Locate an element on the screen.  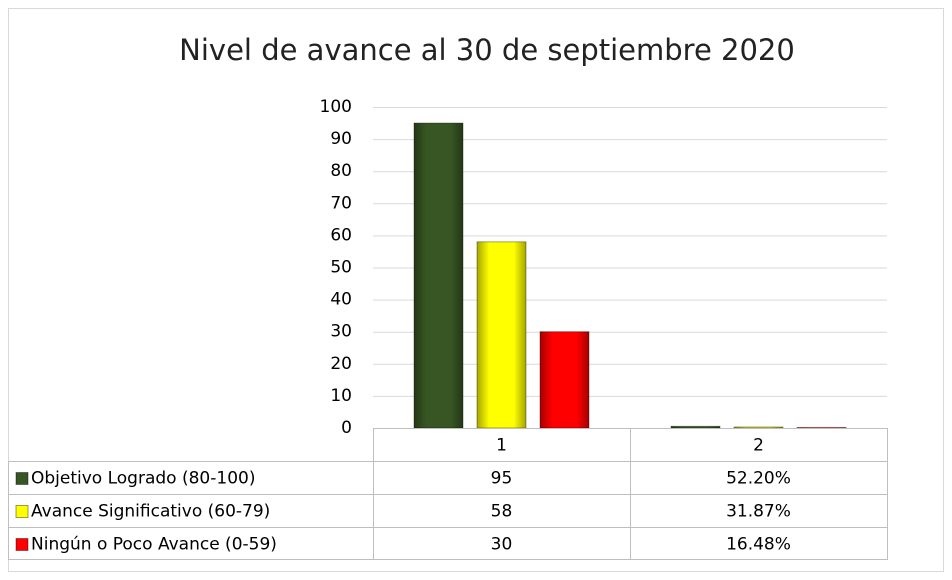
x-tick-label: 2 is located at coordinates (758, 446).